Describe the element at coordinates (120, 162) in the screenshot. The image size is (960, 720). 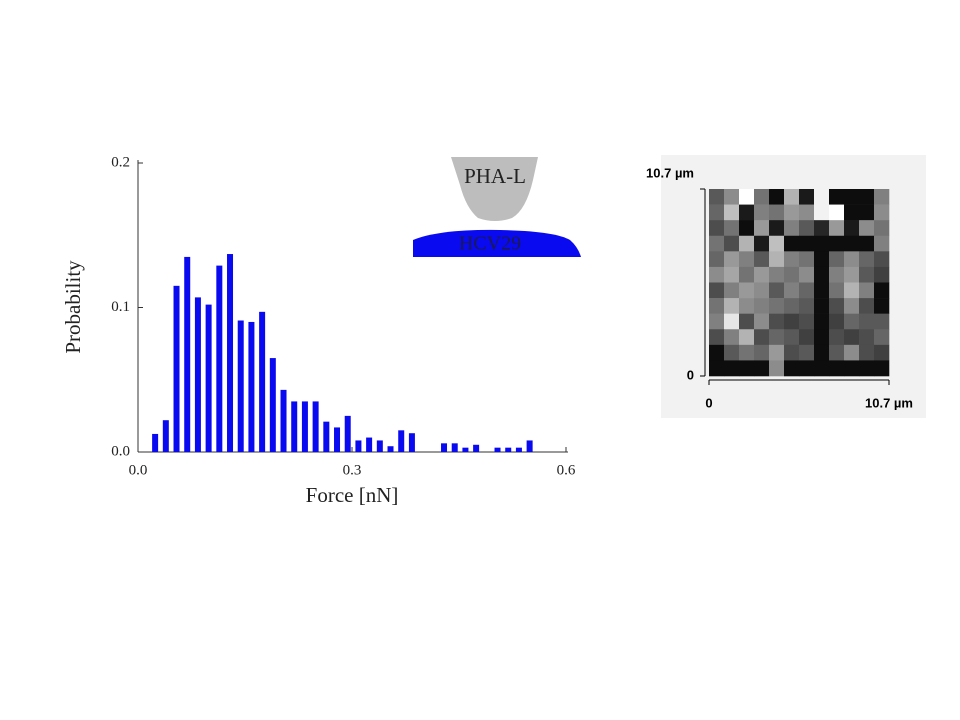
I see `y-tick-label: 0.2` at that location.